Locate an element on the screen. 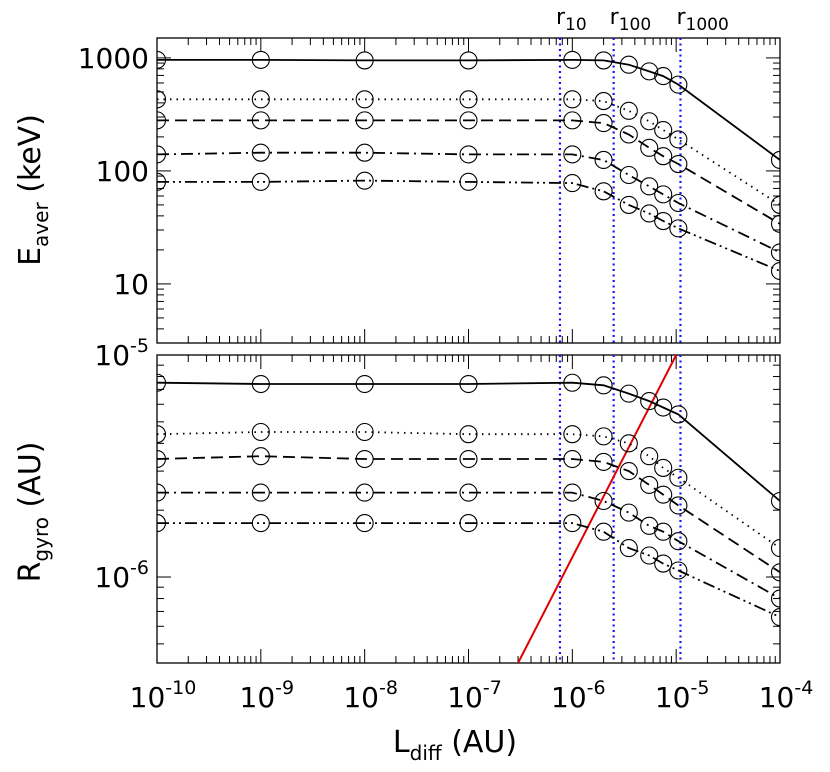 This screenshot has width=830, height=772. y-tick-label: 10⁻⁶ is located at coordinates (121, 575).